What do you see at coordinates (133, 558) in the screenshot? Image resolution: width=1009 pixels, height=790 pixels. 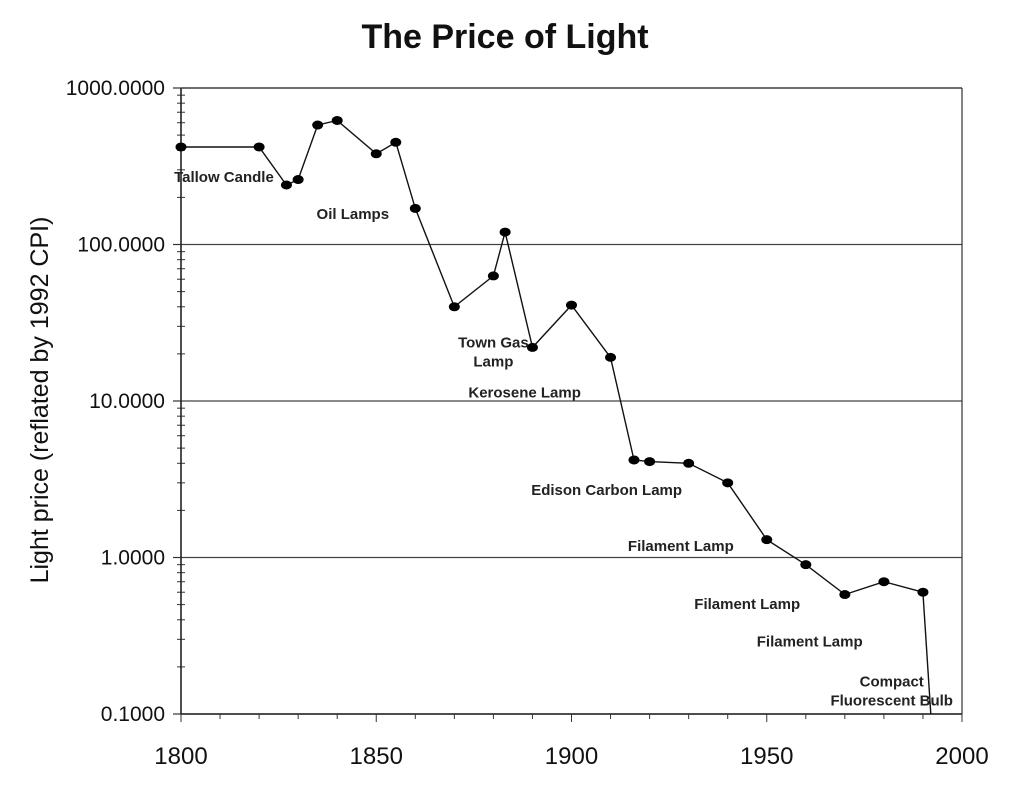 I see `y-tick-label: 1.0000` at bounding box center [133, 558].